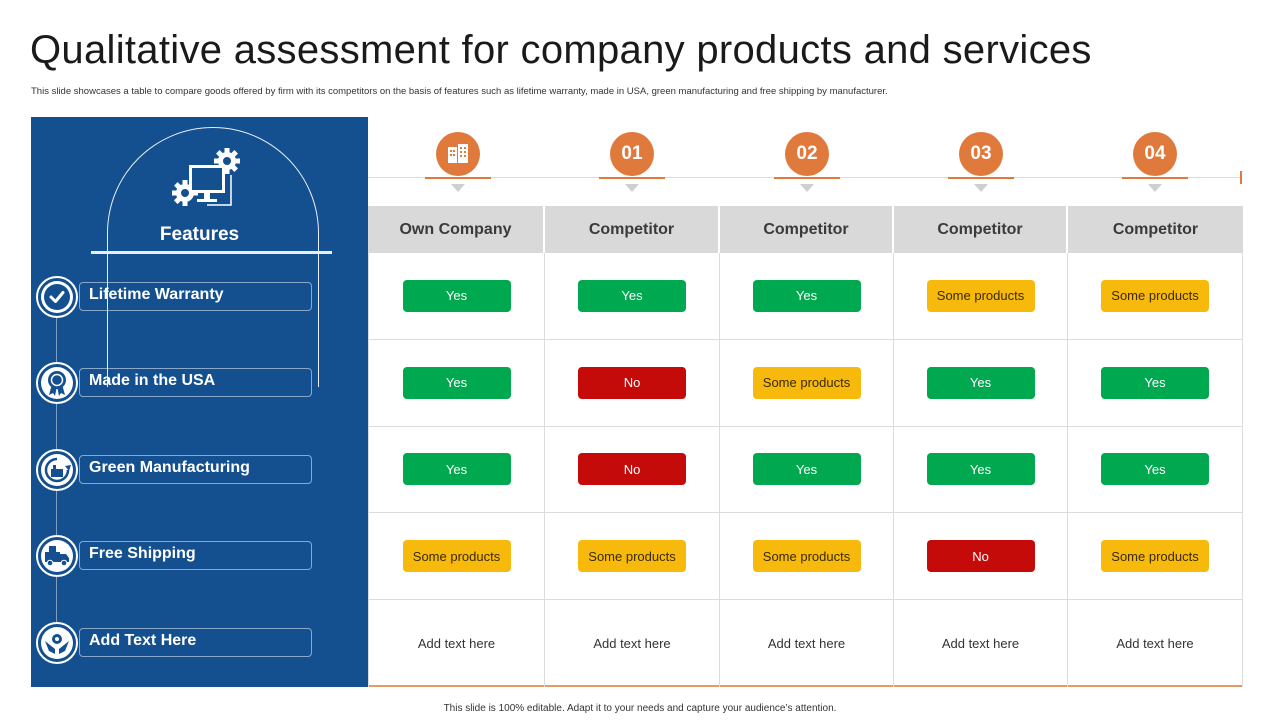 This screenshot has width=1280, height=720. I want to click on column-header: Own Company, so click(456, 229).